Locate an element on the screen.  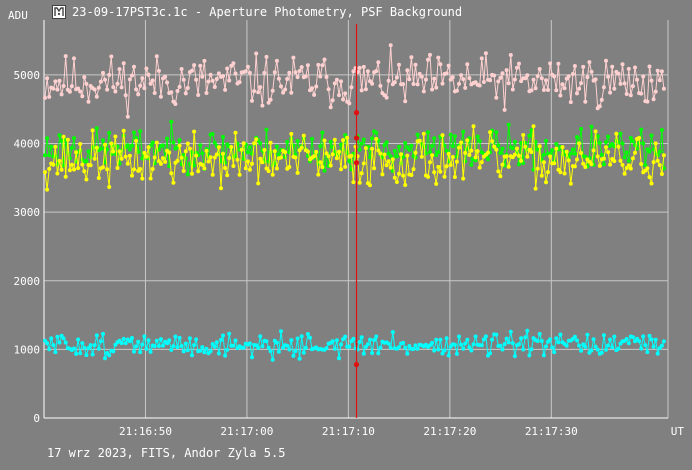
cursor-marker is located at coordinates (356, 113).